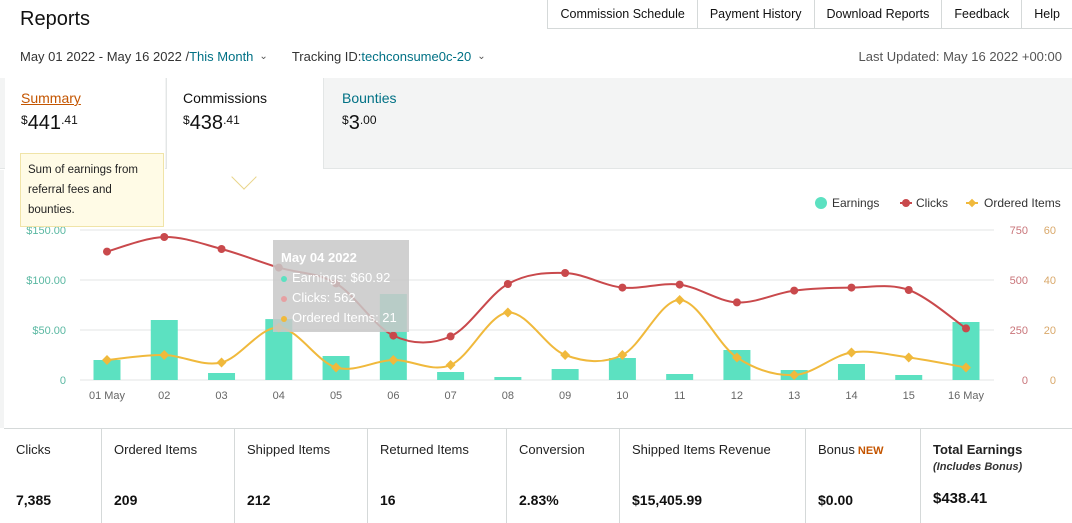 This screenshot has width=1072, height=523. I want to click on stat-label: Clicks, so click(33, 449).